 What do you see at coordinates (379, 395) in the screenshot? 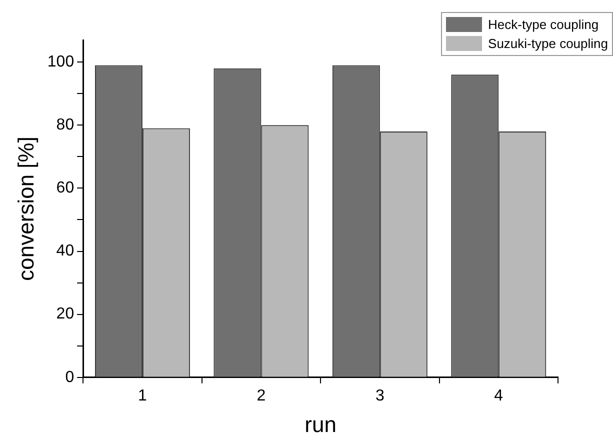
I see `x-tick-label: 3` at bounding box center [379, 395].